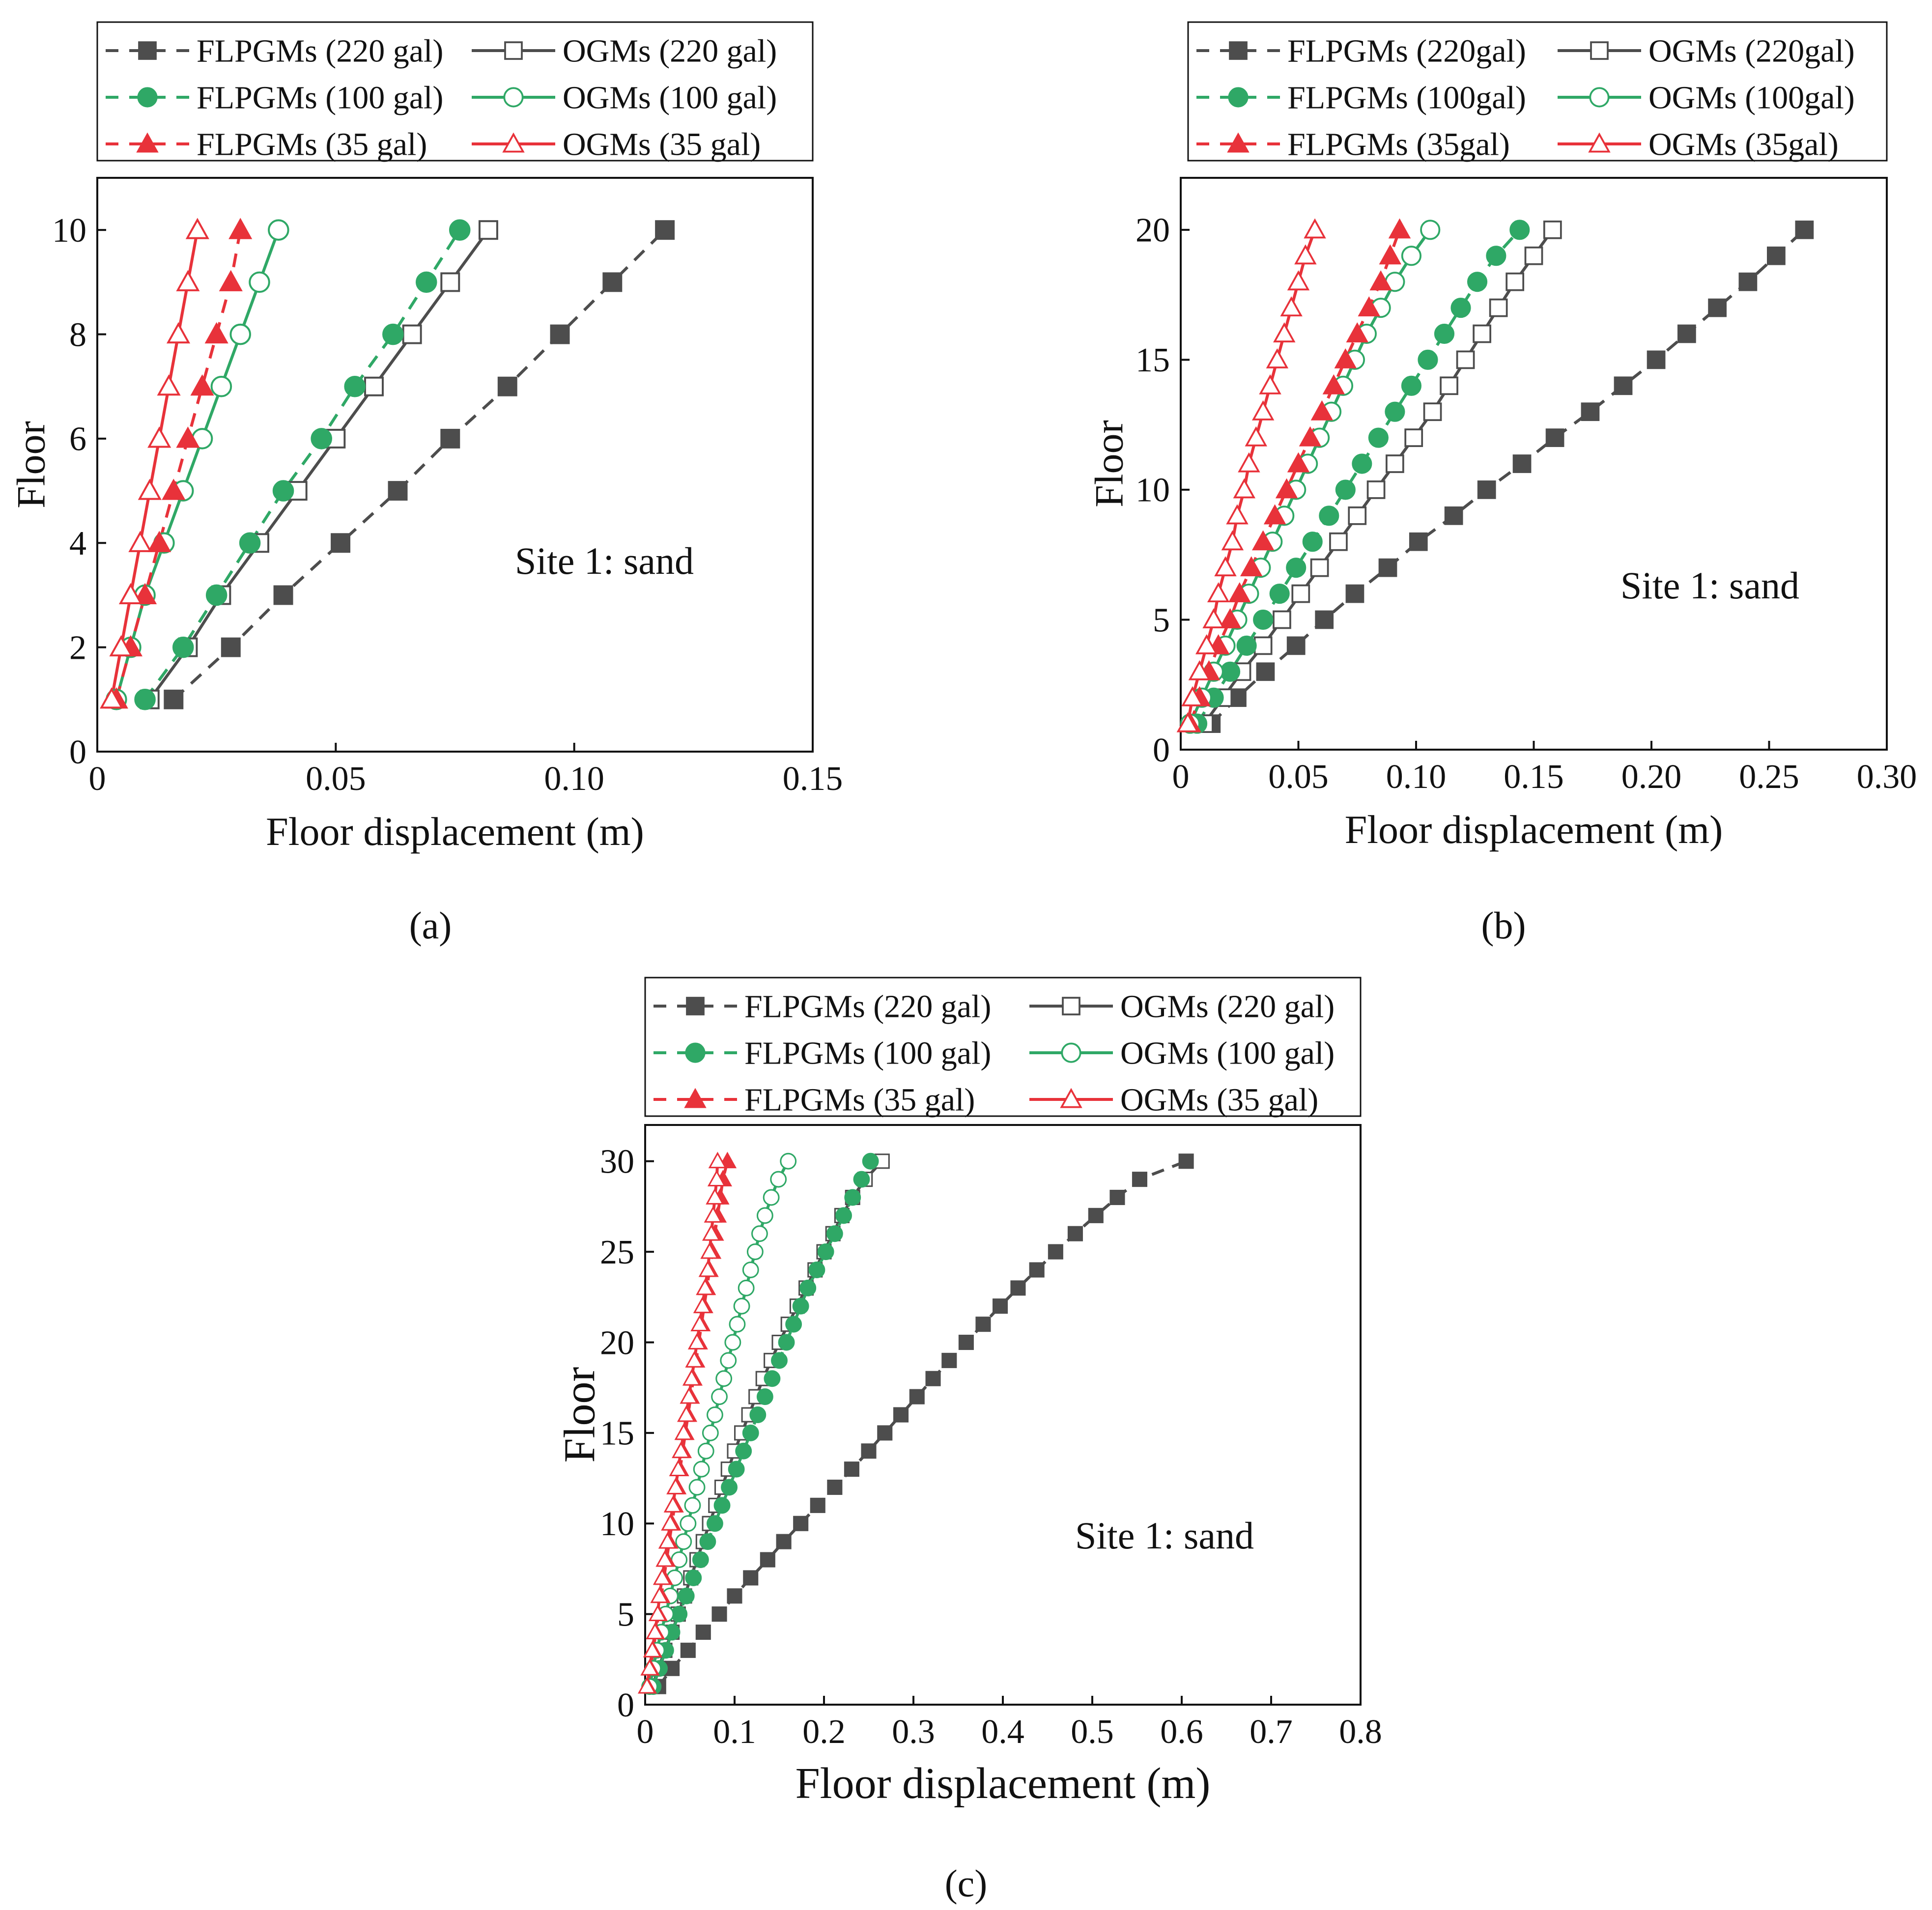 The image size is (1932, 1910). Describe the element at coordinates (178, 464) in the screenshot. I see `series-line` at that location.